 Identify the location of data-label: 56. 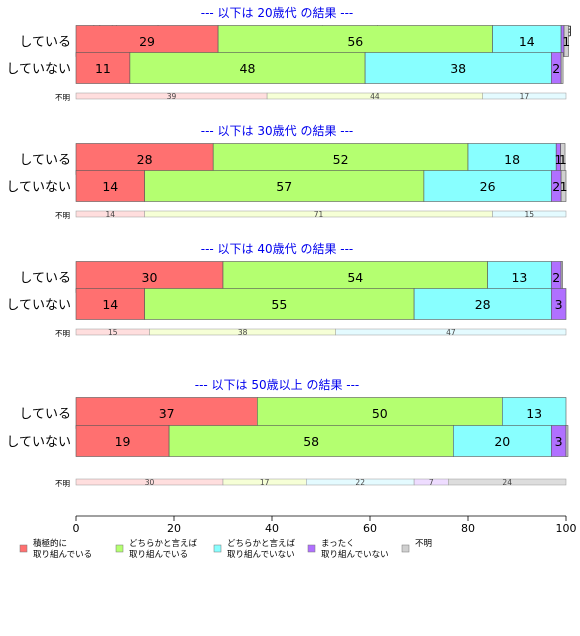
(355, 41).